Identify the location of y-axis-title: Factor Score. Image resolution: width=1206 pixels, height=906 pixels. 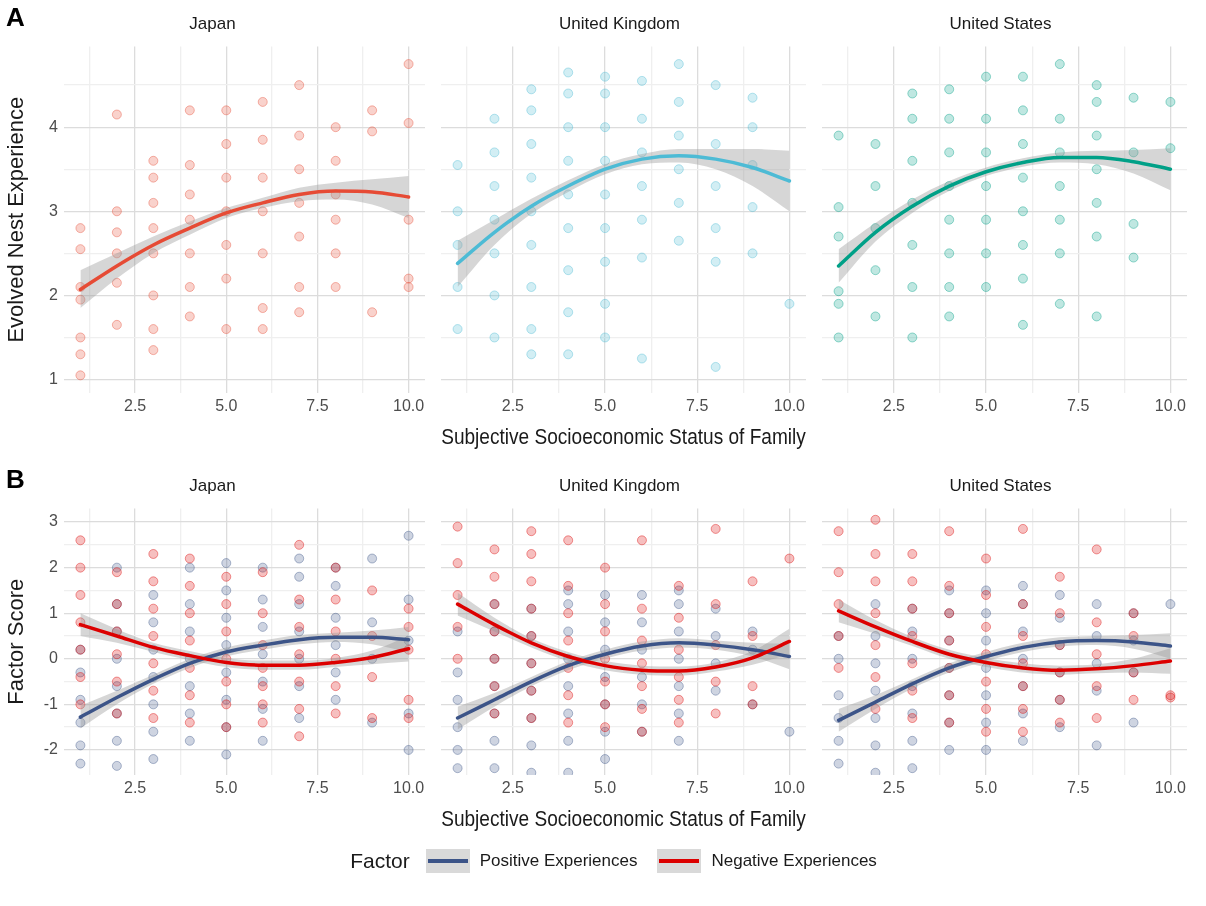
(16, 641).